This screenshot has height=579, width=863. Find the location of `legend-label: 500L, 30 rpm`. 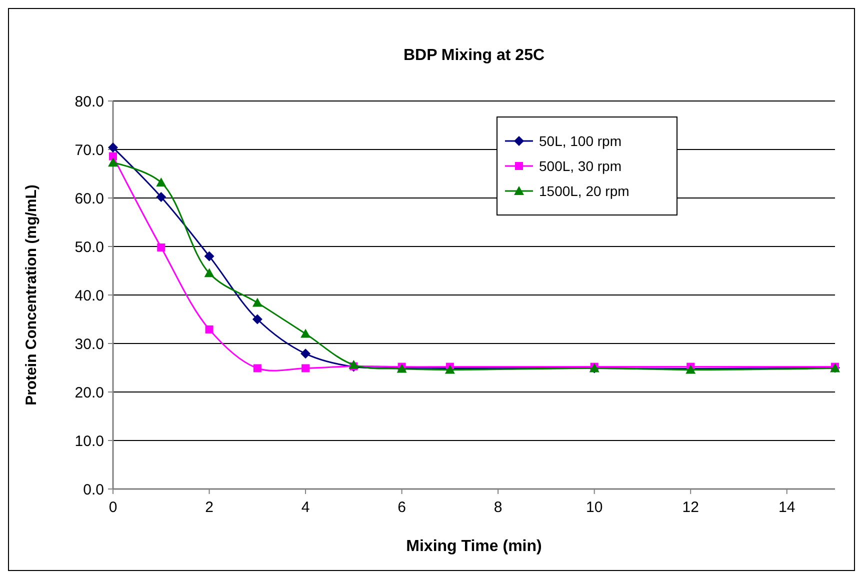

legend-label: 500L, 30 rpm is located at coordinates (580, 166).